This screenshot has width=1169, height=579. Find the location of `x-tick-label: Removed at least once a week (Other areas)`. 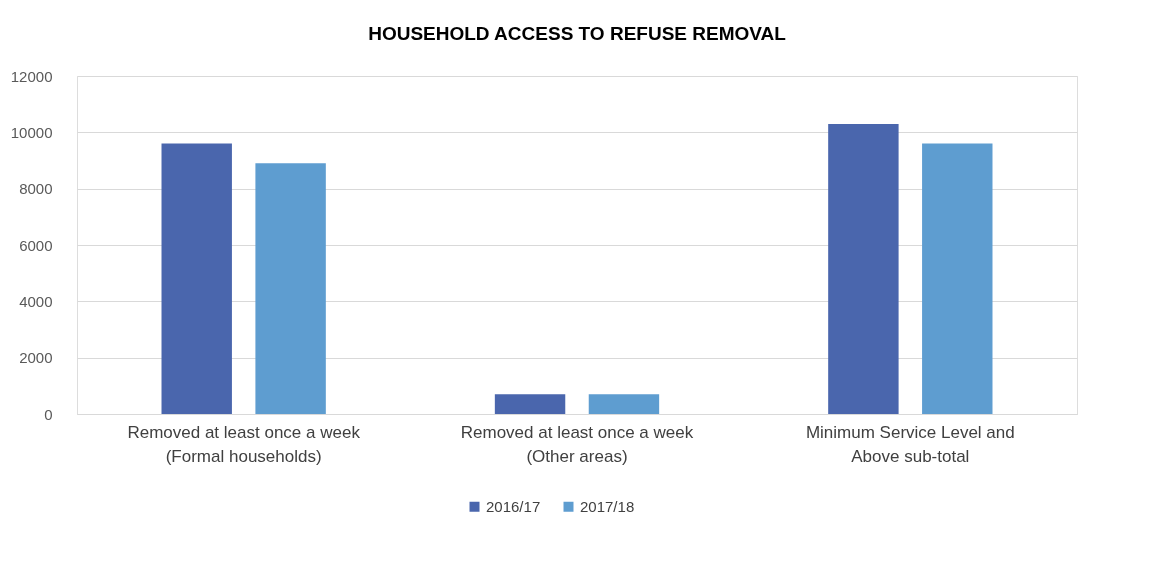

x-tick-label: Removed at least once a week (Other areas) is located at coordinates (577, 444).